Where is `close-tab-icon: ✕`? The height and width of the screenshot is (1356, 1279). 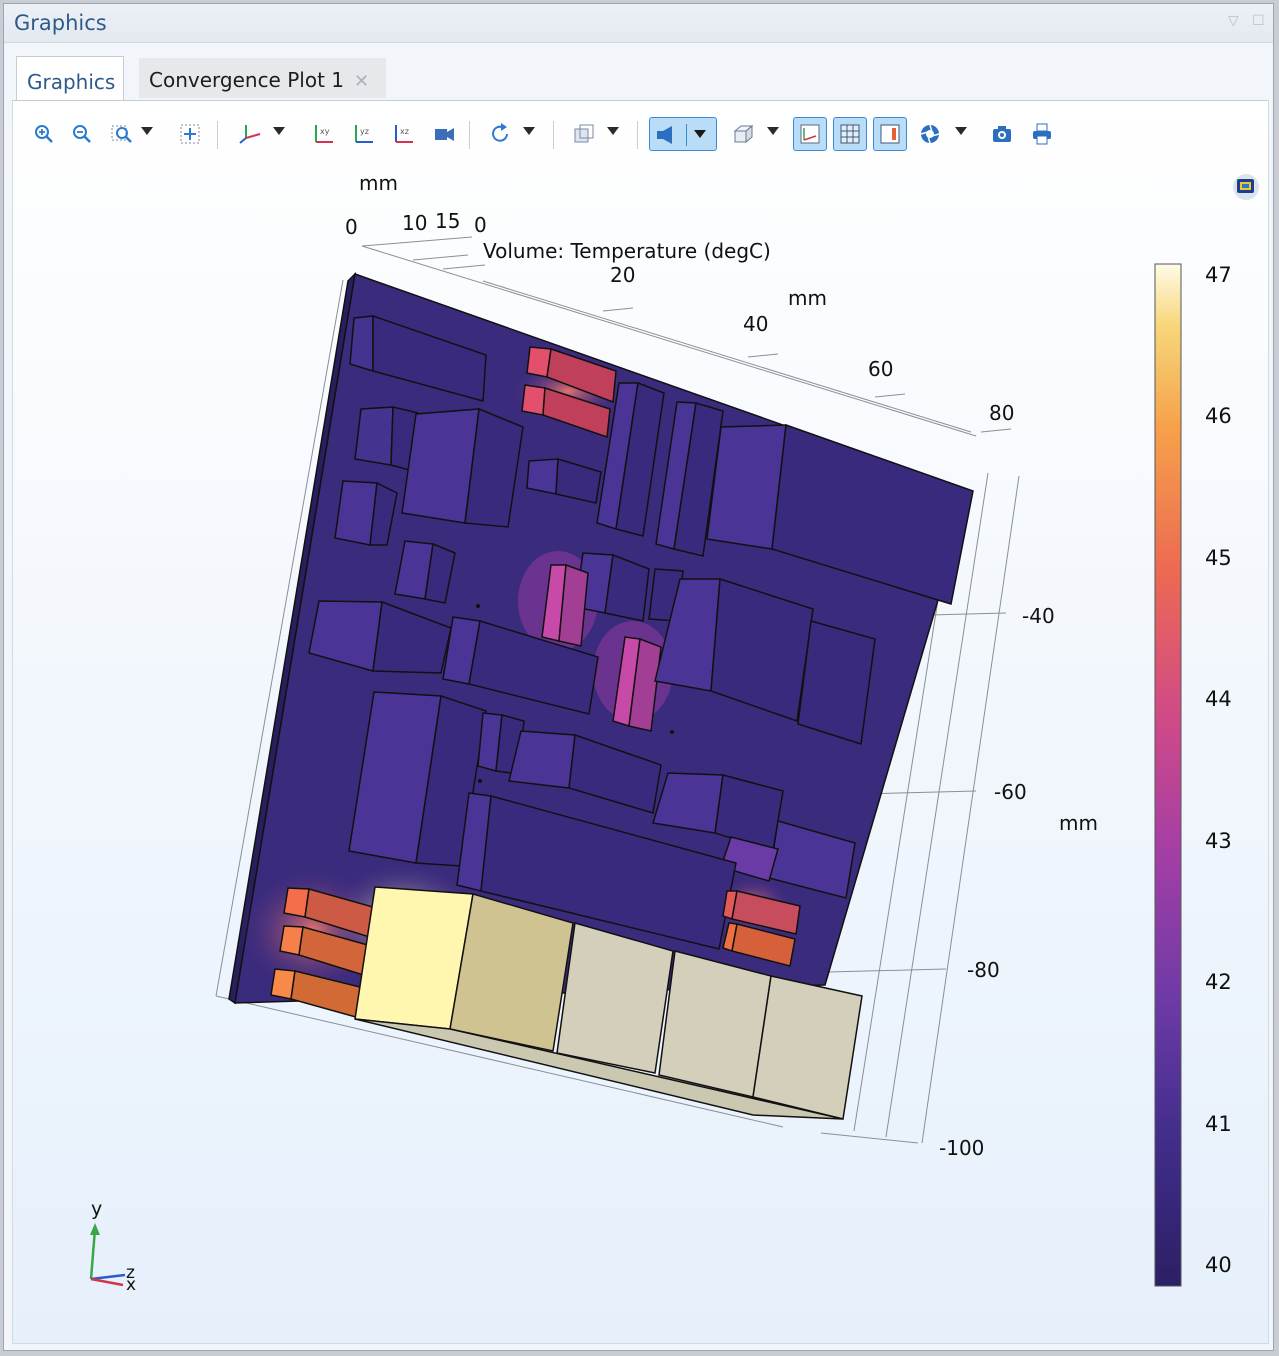
close-tab-icon: ✕ is located at coordinates (362, 81).